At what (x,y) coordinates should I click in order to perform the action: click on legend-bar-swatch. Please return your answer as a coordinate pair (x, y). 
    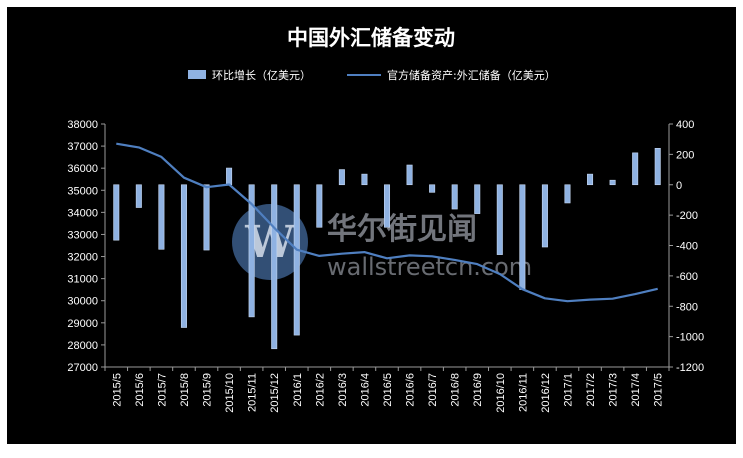
    Looking at the image, I should click on (197, 74).